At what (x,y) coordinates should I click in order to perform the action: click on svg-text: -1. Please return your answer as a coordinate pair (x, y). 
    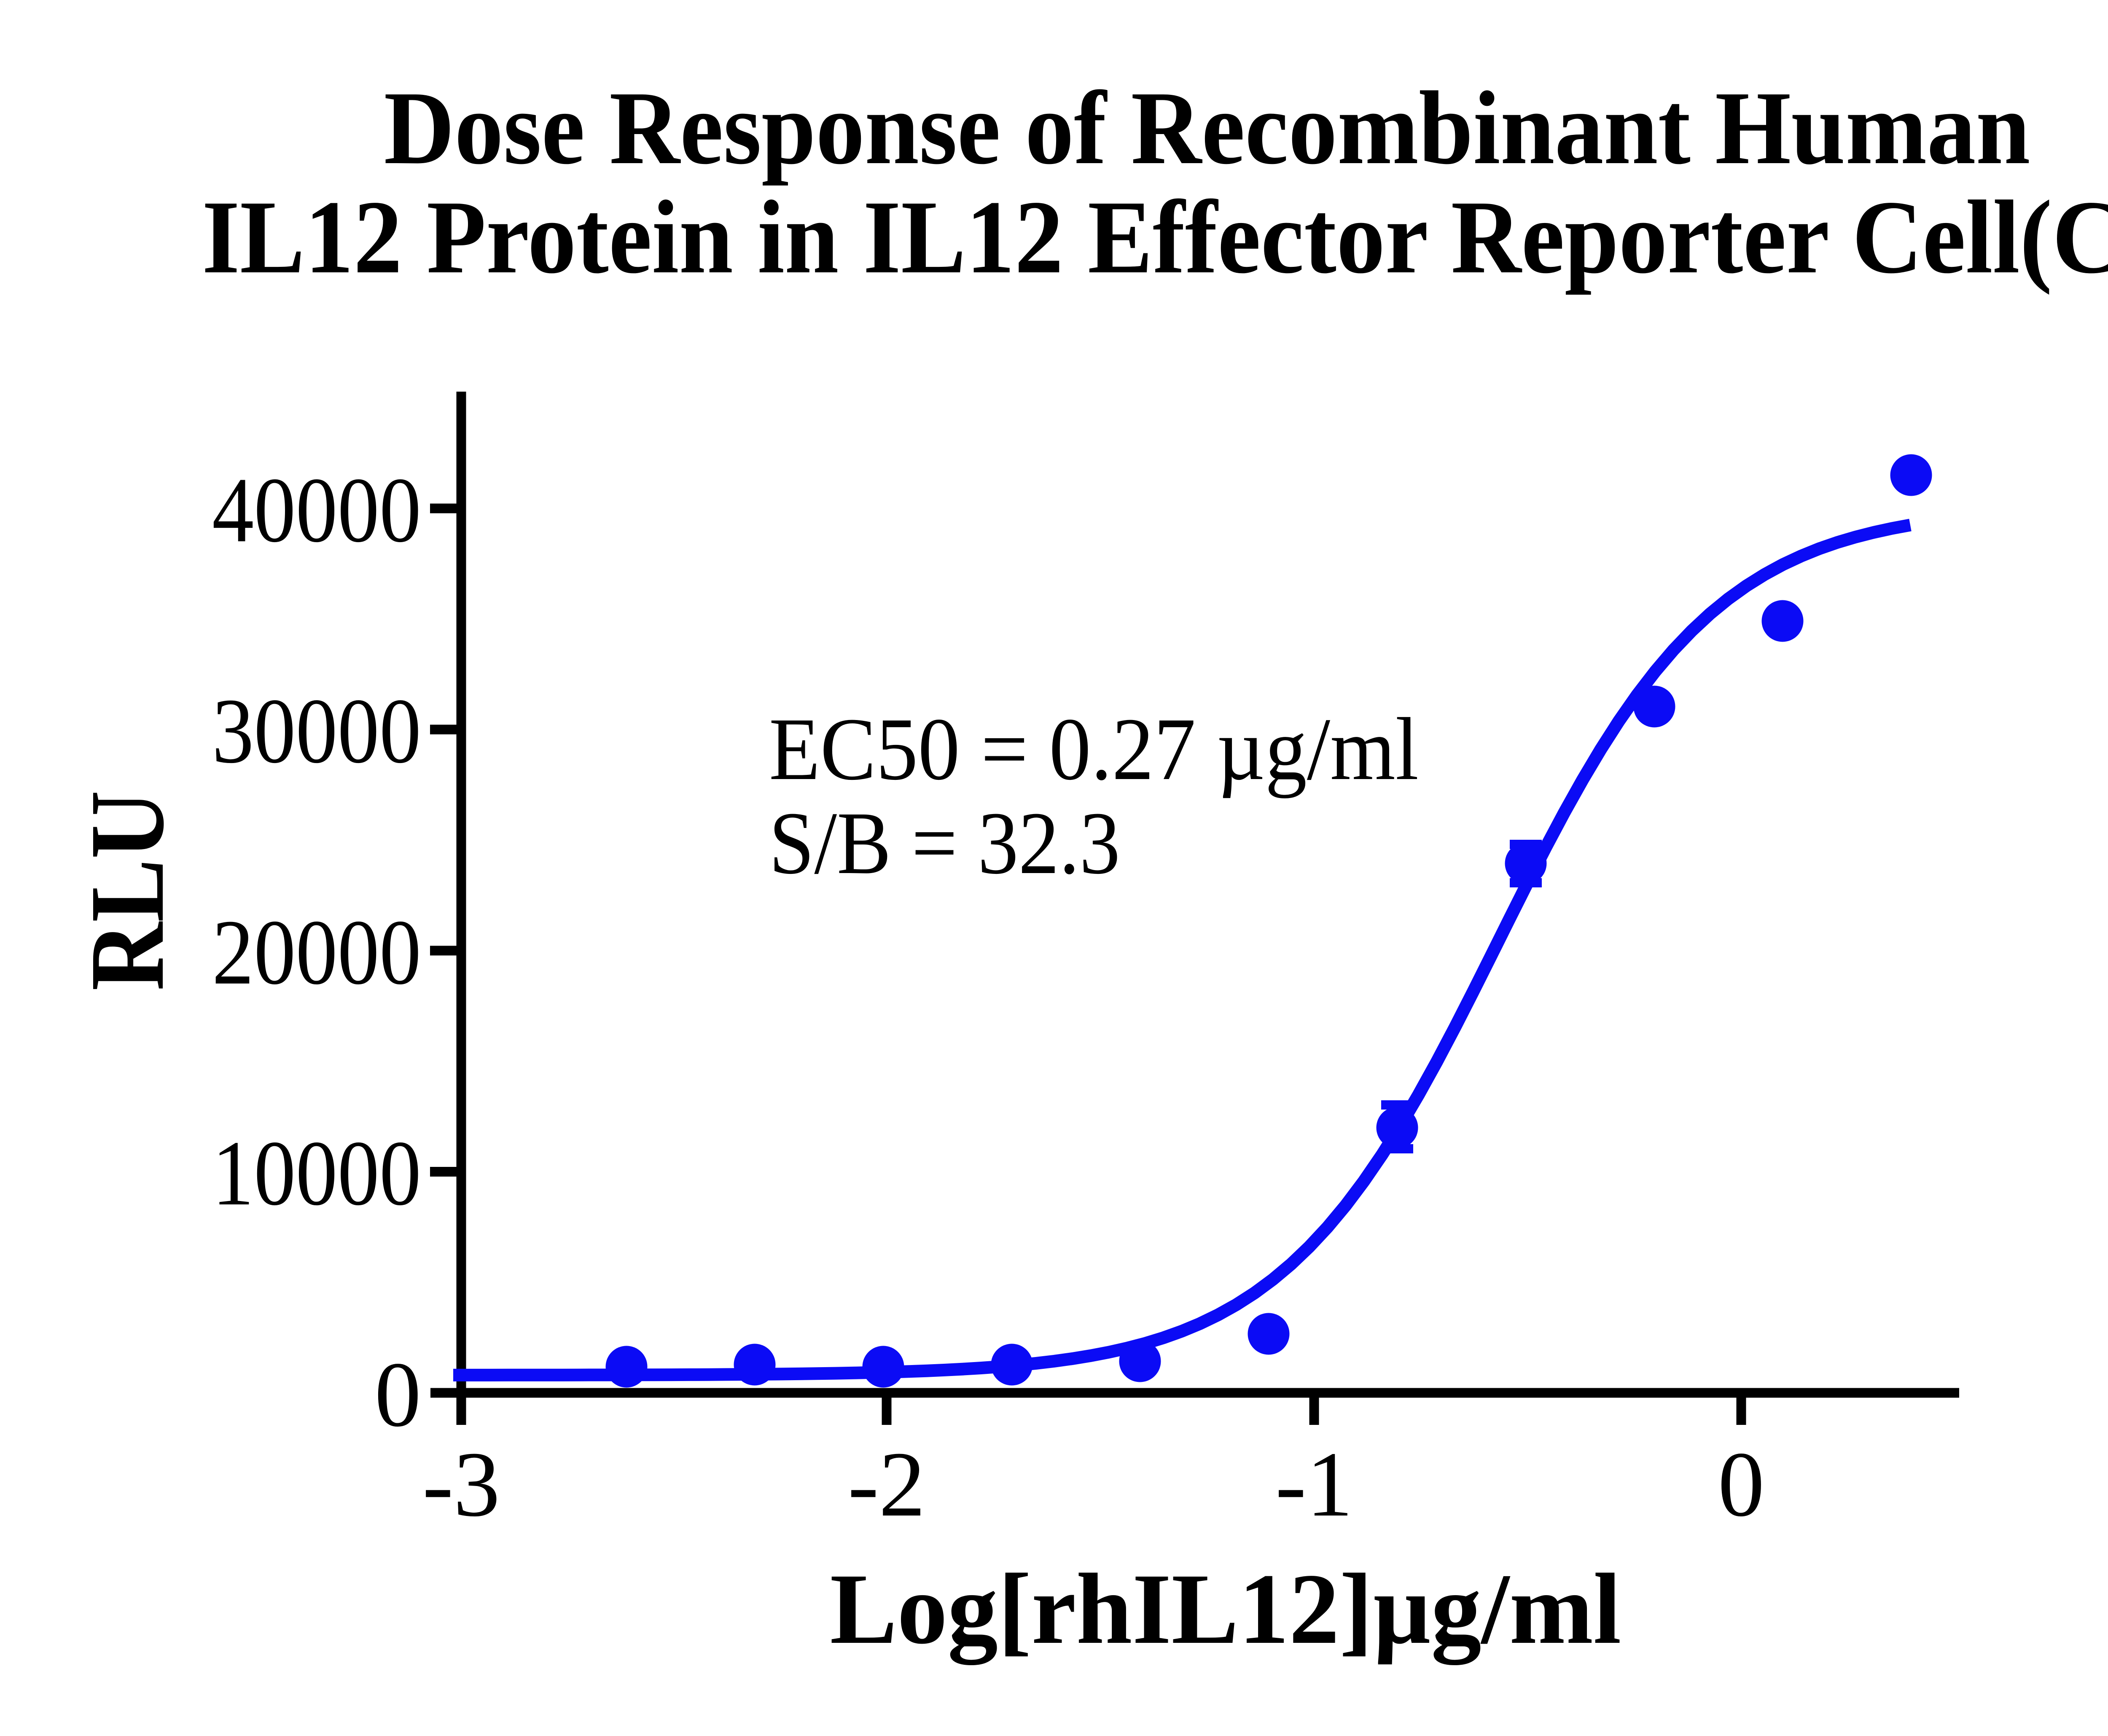
    Looking at the image, I should click on (1314, 1484).